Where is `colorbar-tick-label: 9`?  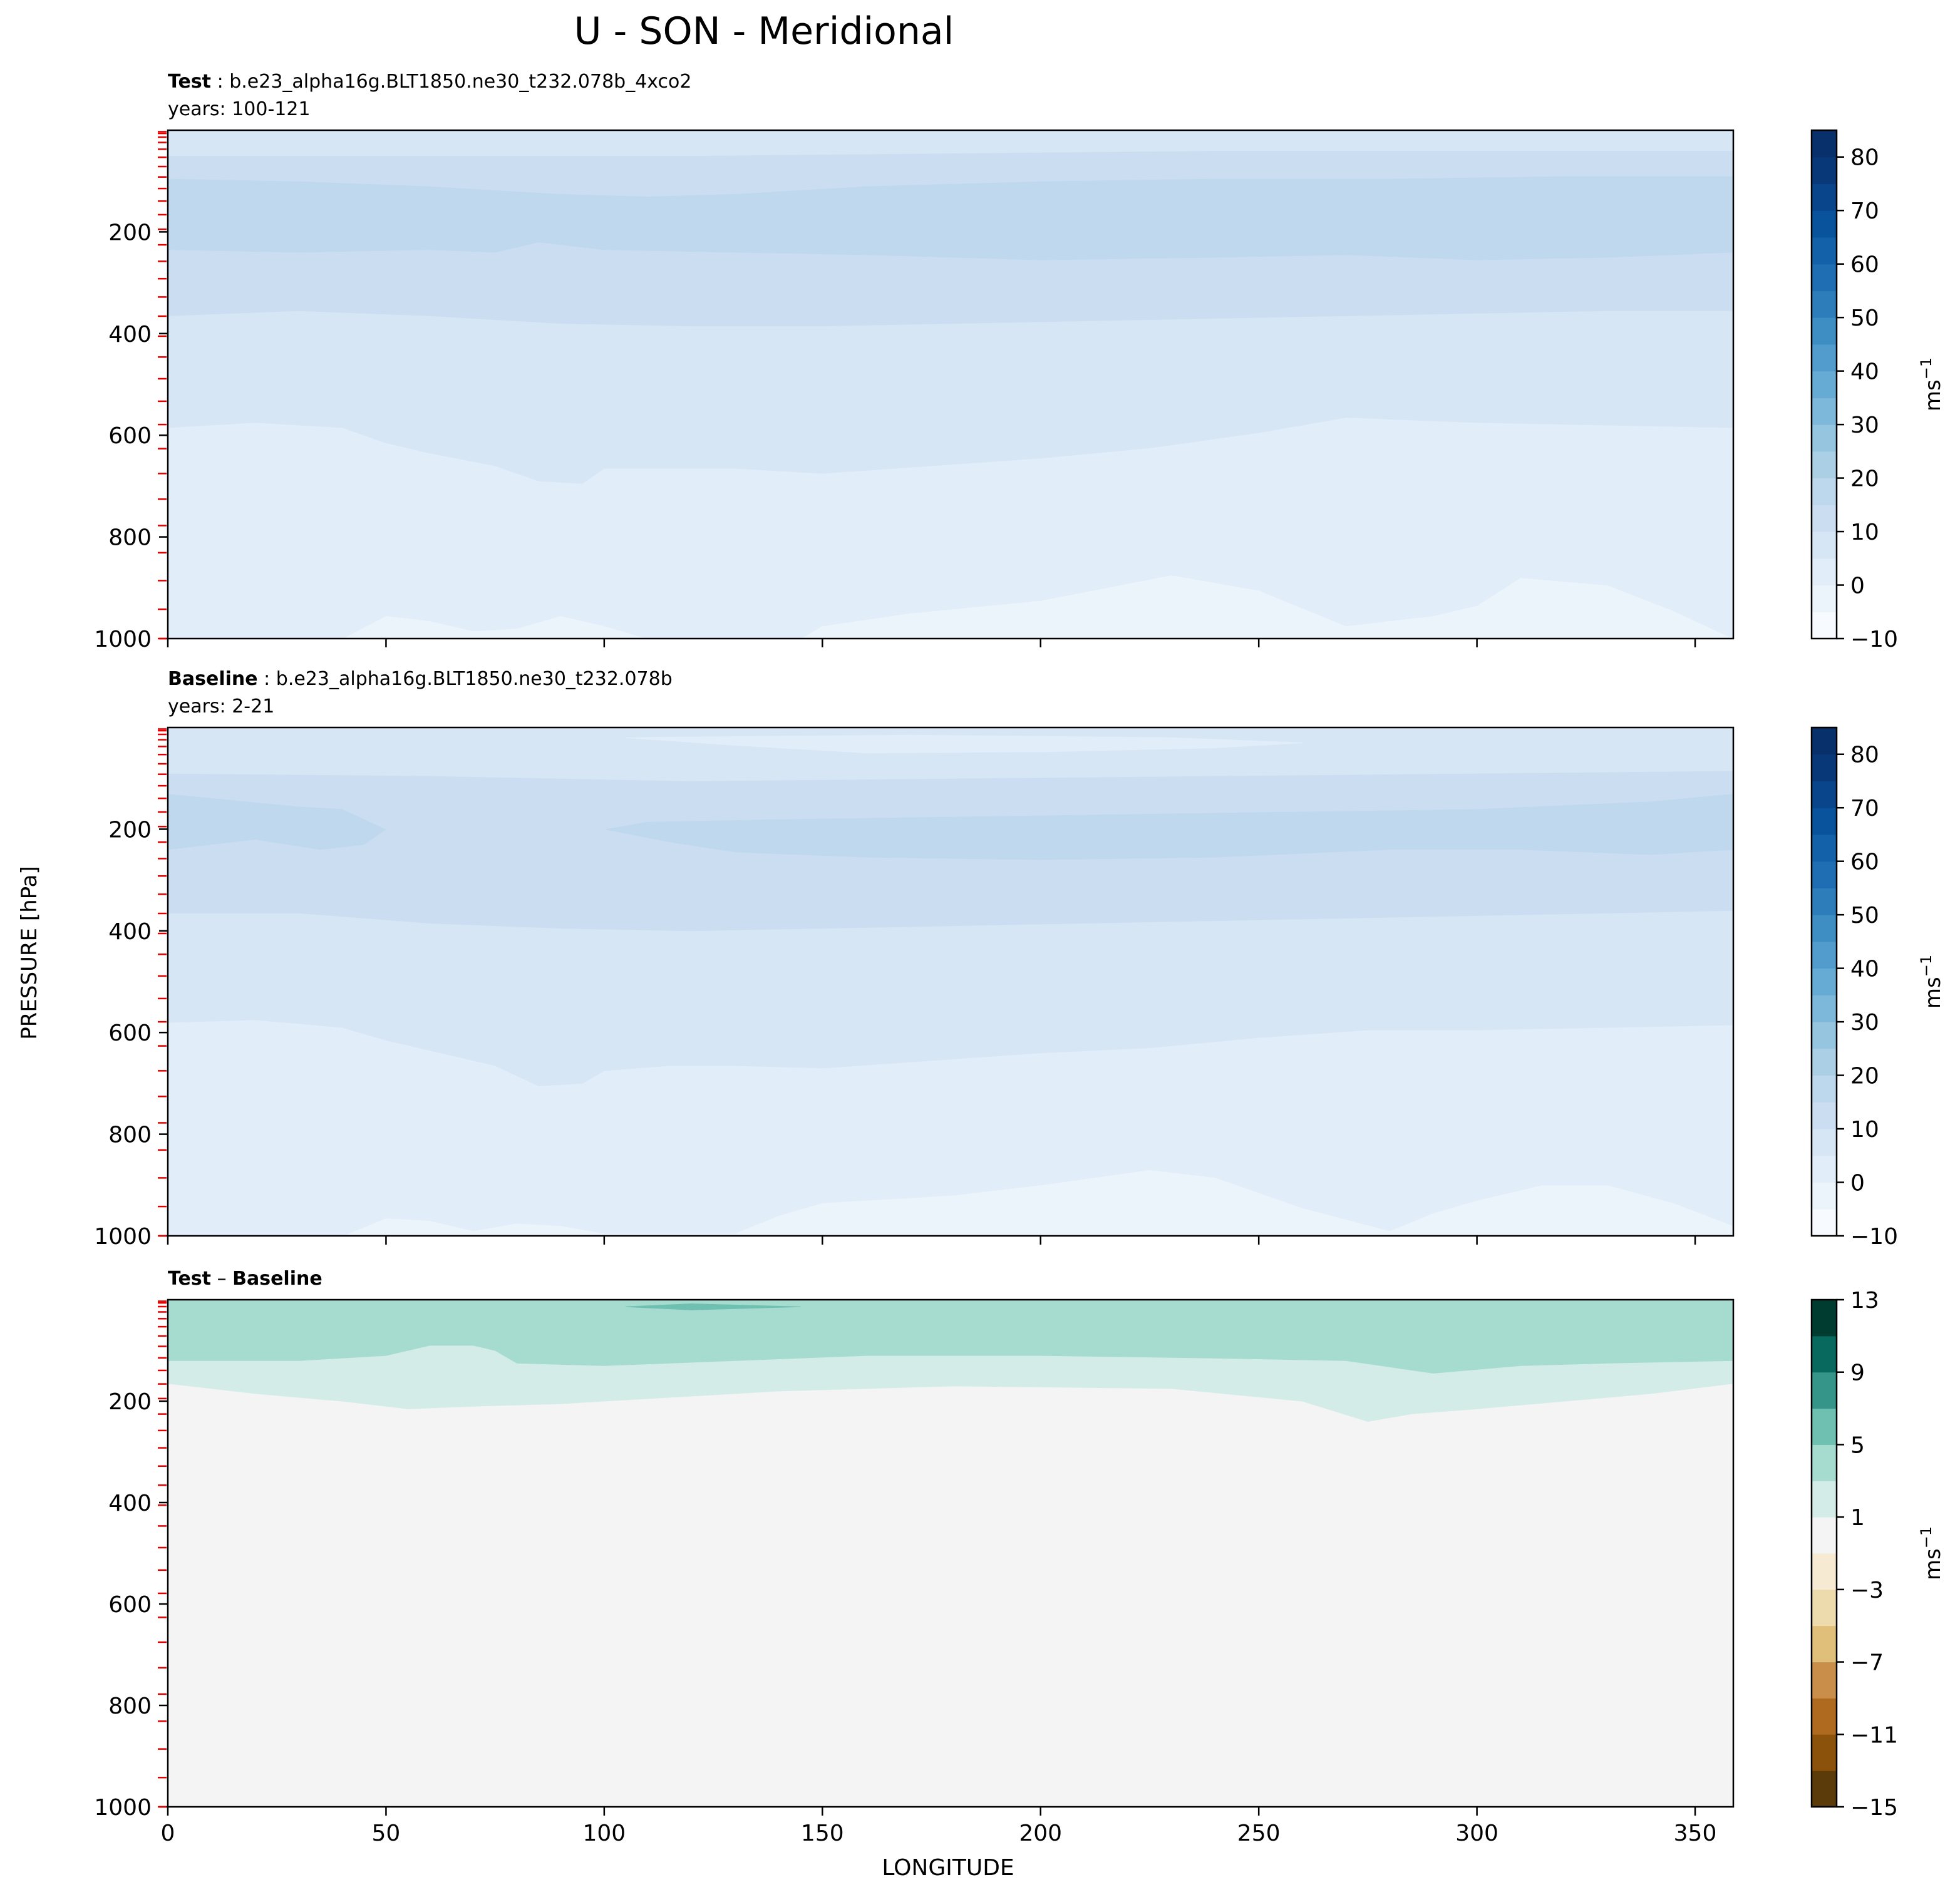 colorbar-tick-label: 9 is located at coordinates (1857, 1373).